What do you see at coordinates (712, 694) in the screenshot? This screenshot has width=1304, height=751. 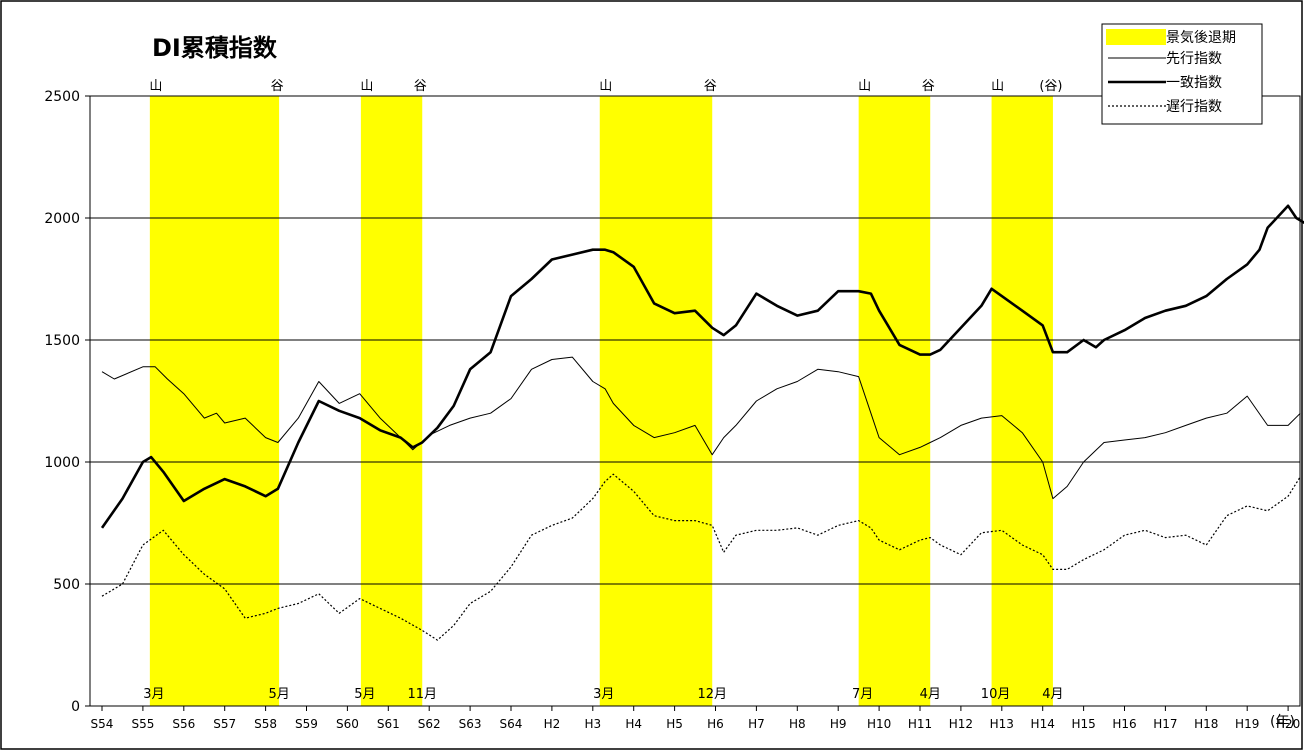 I see `end-month-3: 12月` at bounding box center [712, 694].